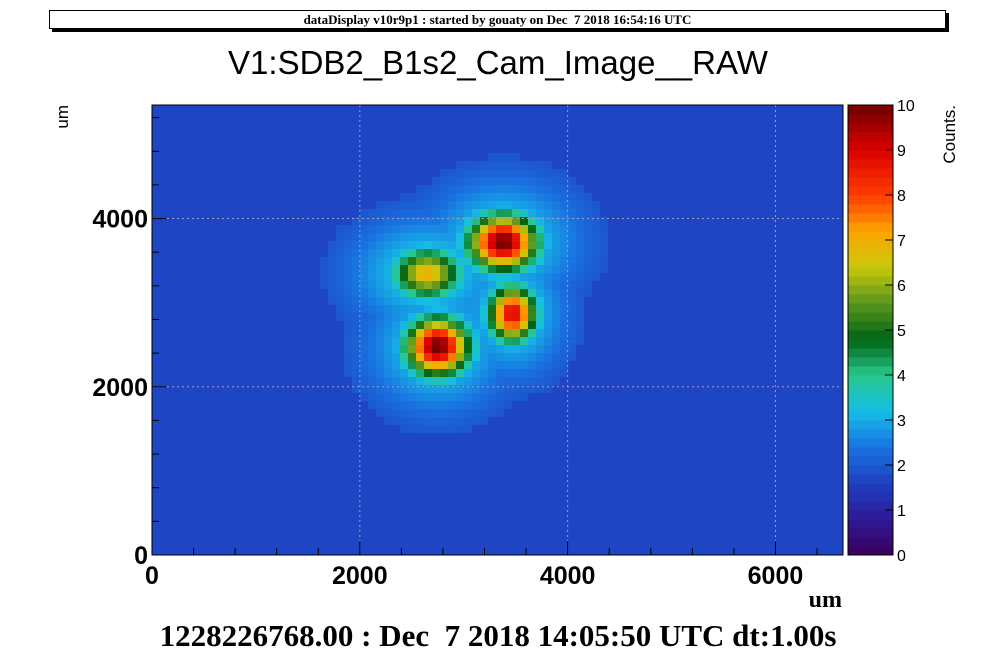 This screenshot has width=996, height=672. Describe the element at coordinates (481, 565) in the screenshot. I see `x-axis: 0 2000 4000 6000` at that location.